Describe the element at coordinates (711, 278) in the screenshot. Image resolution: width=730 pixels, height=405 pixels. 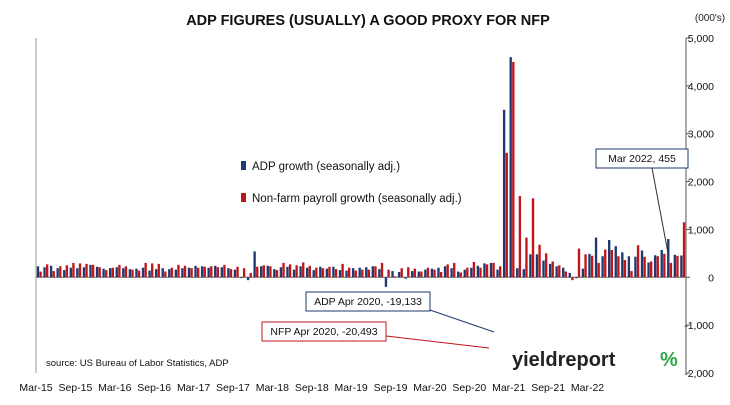
I see `y-tick-label: 0` at that location.